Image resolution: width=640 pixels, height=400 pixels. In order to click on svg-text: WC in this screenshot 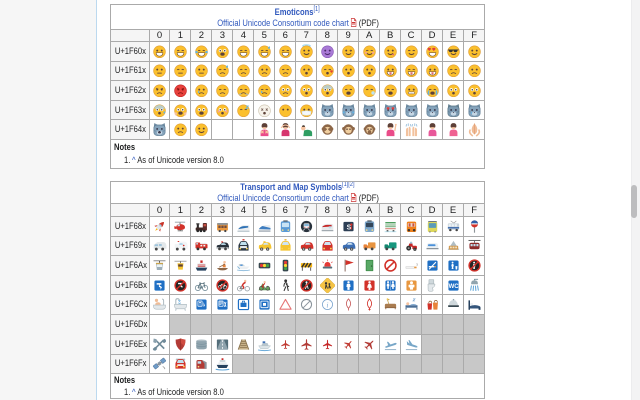, I will do `click(453, 287)`.